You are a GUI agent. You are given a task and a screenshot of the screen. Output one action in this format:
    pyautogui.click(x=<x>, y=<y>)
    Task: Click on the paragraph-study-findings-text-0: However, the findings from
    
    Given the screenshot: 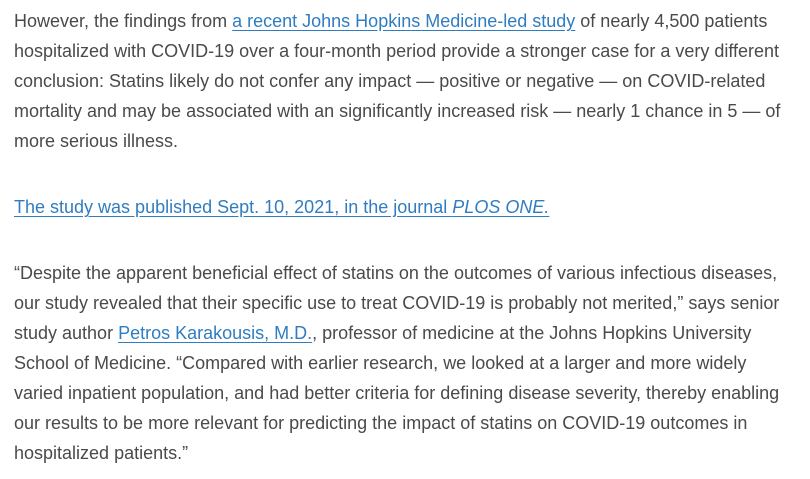 What is the action you would take?
    pyautogui.click(x=123, y=21)
    